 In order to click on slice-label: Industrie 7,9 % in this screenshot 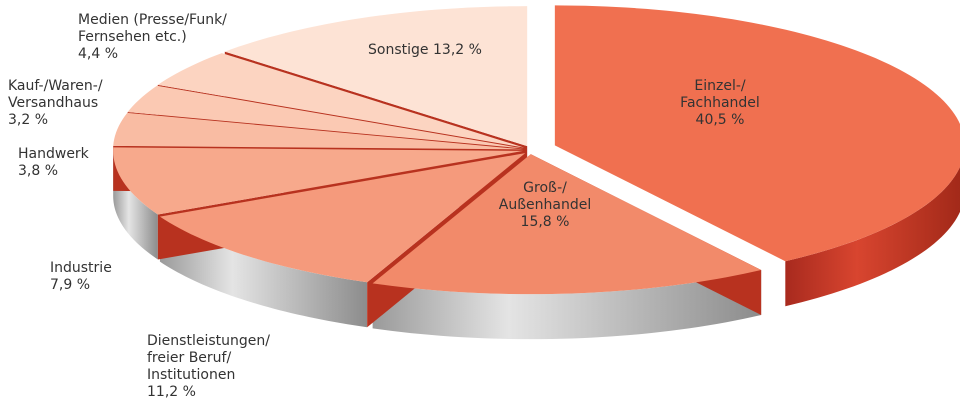, I will do `click(81, 277)`.